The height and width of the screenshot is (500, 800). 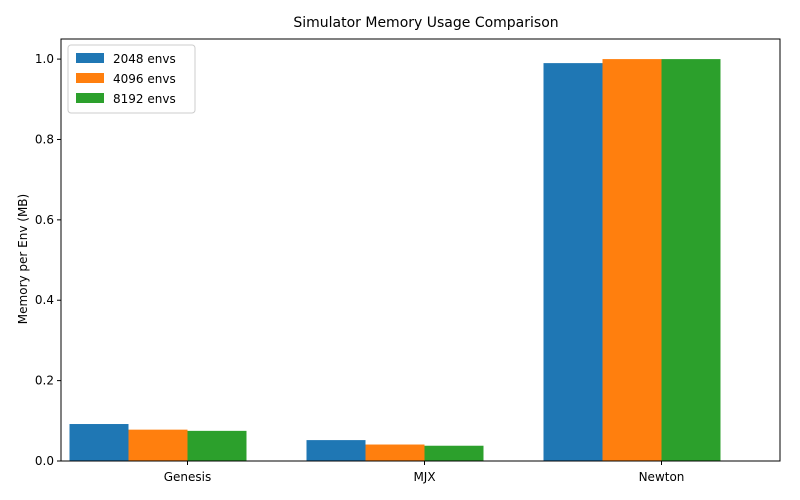 What do you see at coordinates (662, 477) in the screenshot?
I see `x-tick-label: Newton` at bounding box center [662, 477].